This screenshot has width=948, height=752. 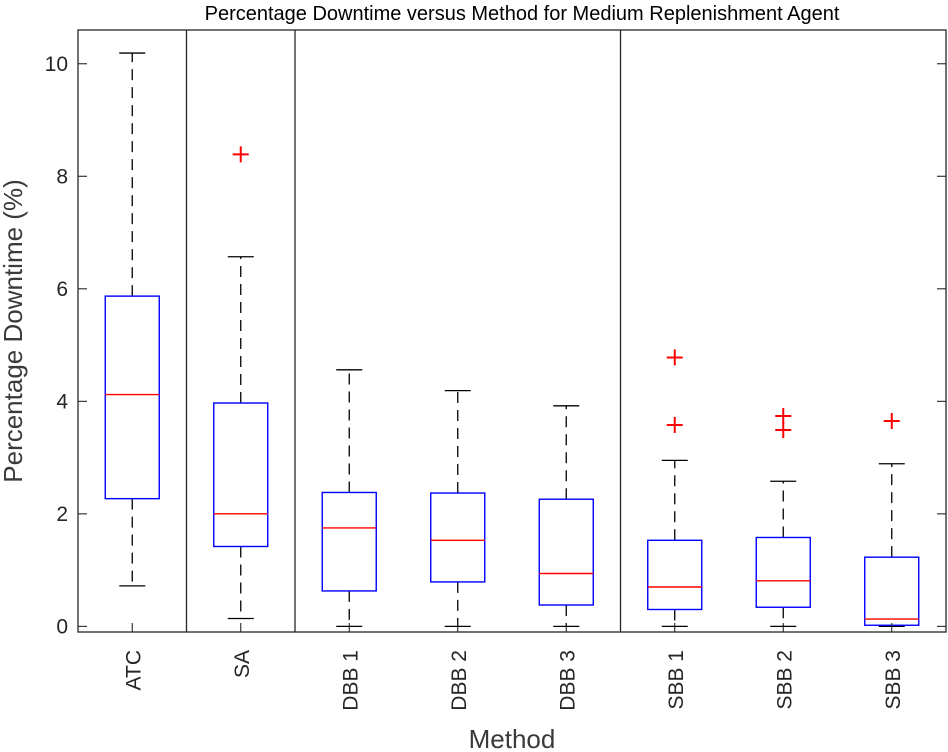 What do you see at coordinates (512, 738) in the screenshot?
I see `x-axis-label: Method` at bounding box center [512, 738].